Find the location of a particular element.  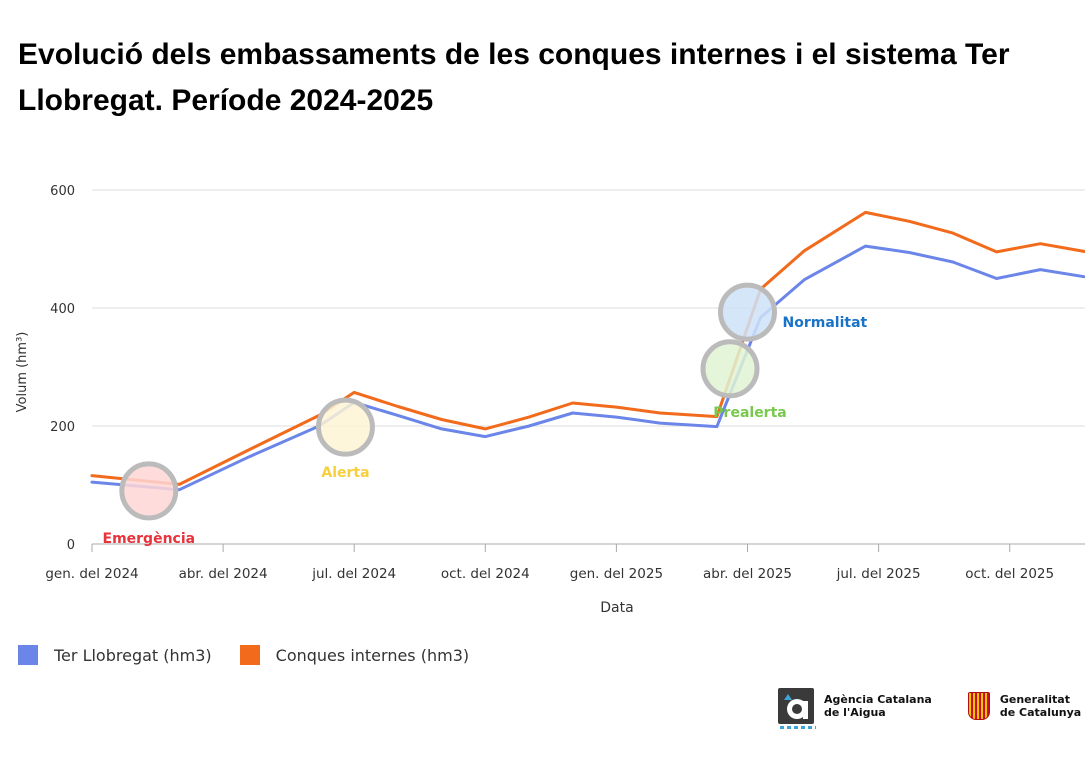

legend-item-conques-internes: Conques internes (hm3) is located at coordinates (354, 655).